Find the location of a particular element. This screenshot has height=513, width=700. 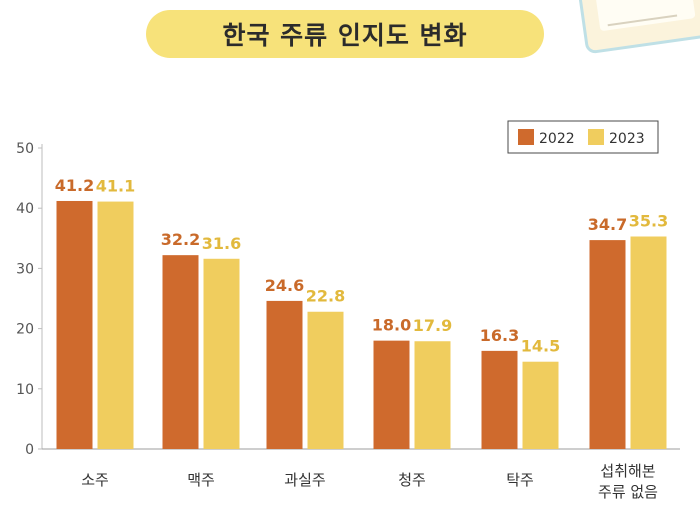

x-tick-label-line: 맥주 is located at coordinates (201, 480).